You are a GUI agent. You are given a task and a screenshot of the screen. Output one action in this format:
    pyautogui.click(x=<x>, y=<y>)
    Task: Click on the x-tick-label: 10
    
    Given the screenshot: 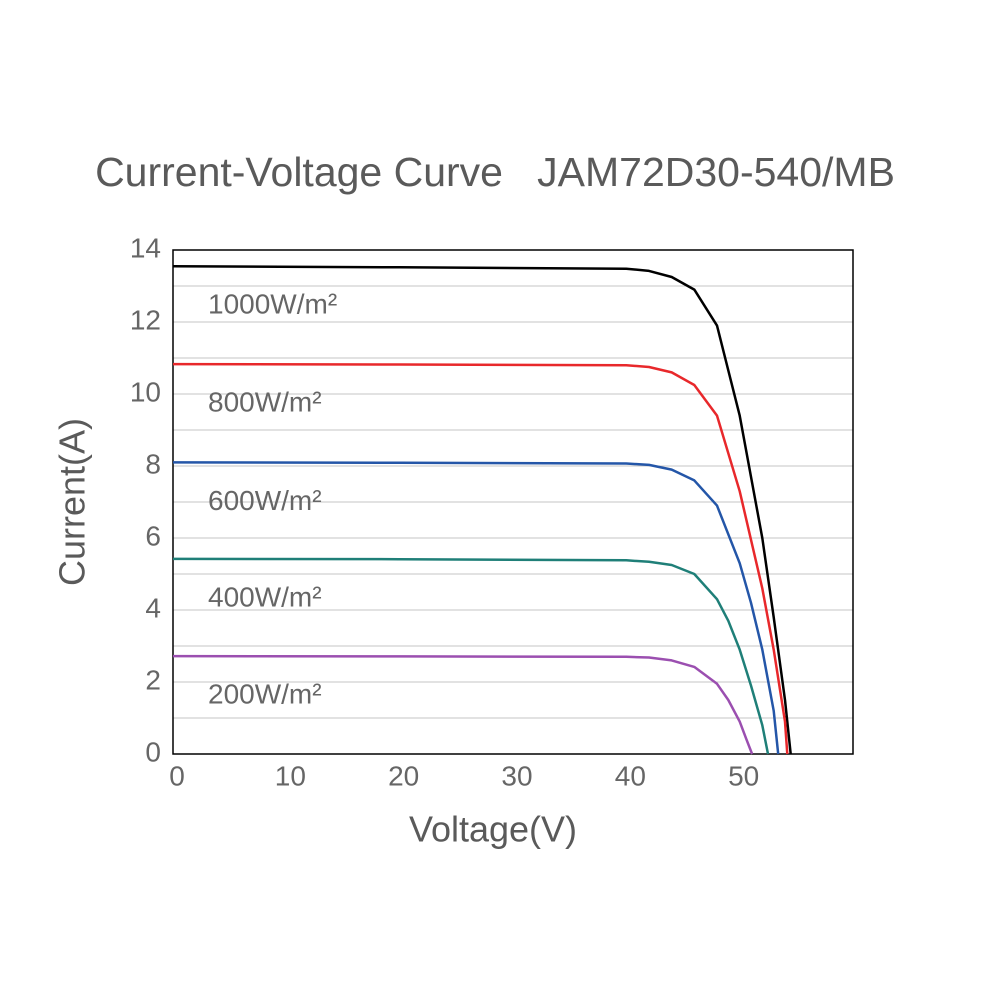 What is the action you would take?
    pyautogui.click(x=290, y=775)
    